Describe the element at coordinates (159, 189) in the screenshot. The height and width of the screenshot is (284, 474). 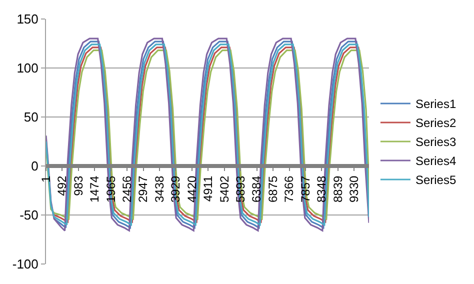
I see `x-tick-label: 3438` at that location.